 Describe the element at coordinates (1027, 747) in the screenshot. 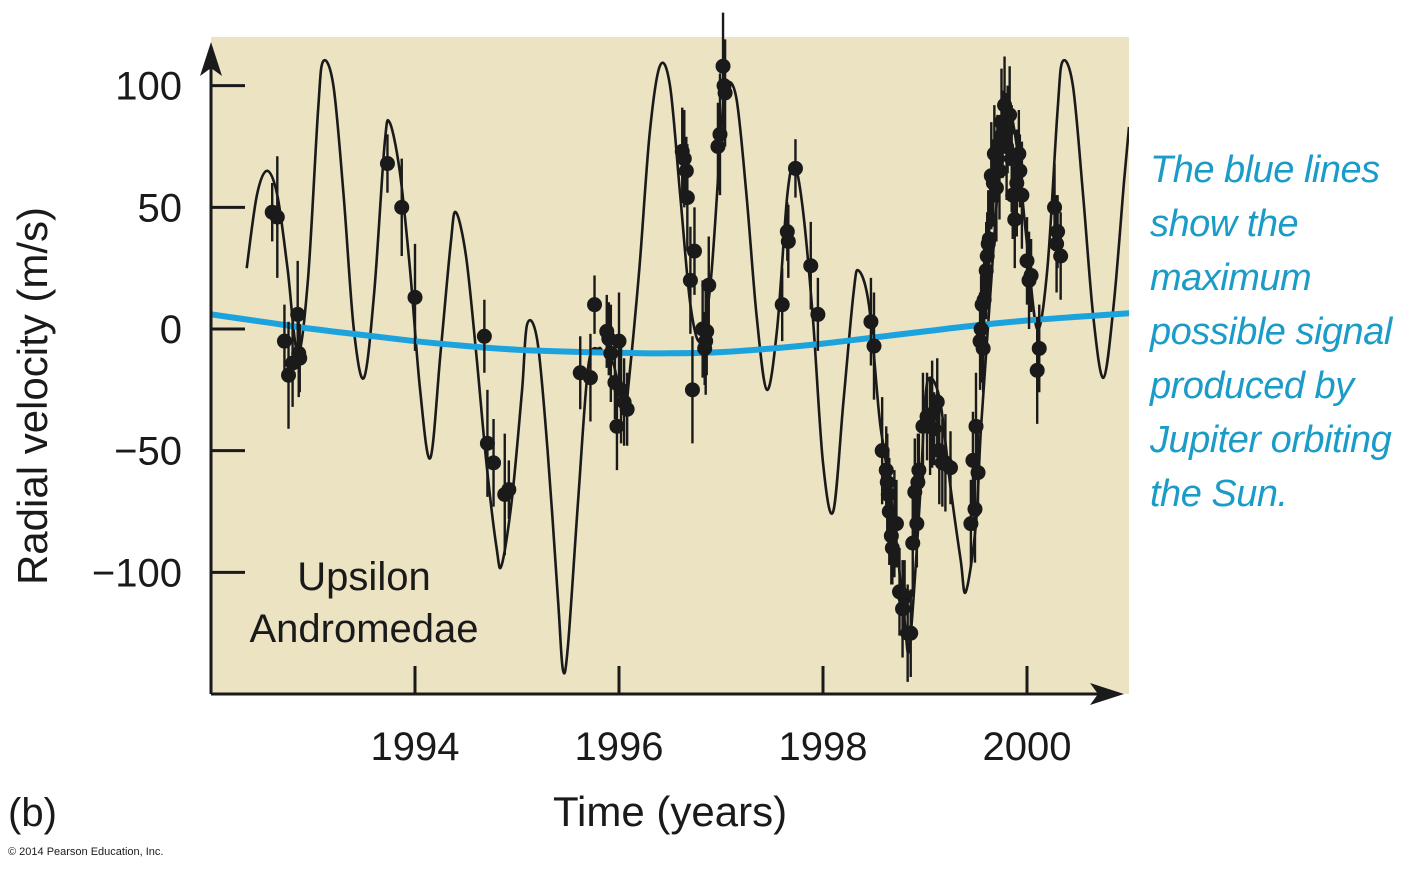

I see `x-tick-label: 2000` at that location.